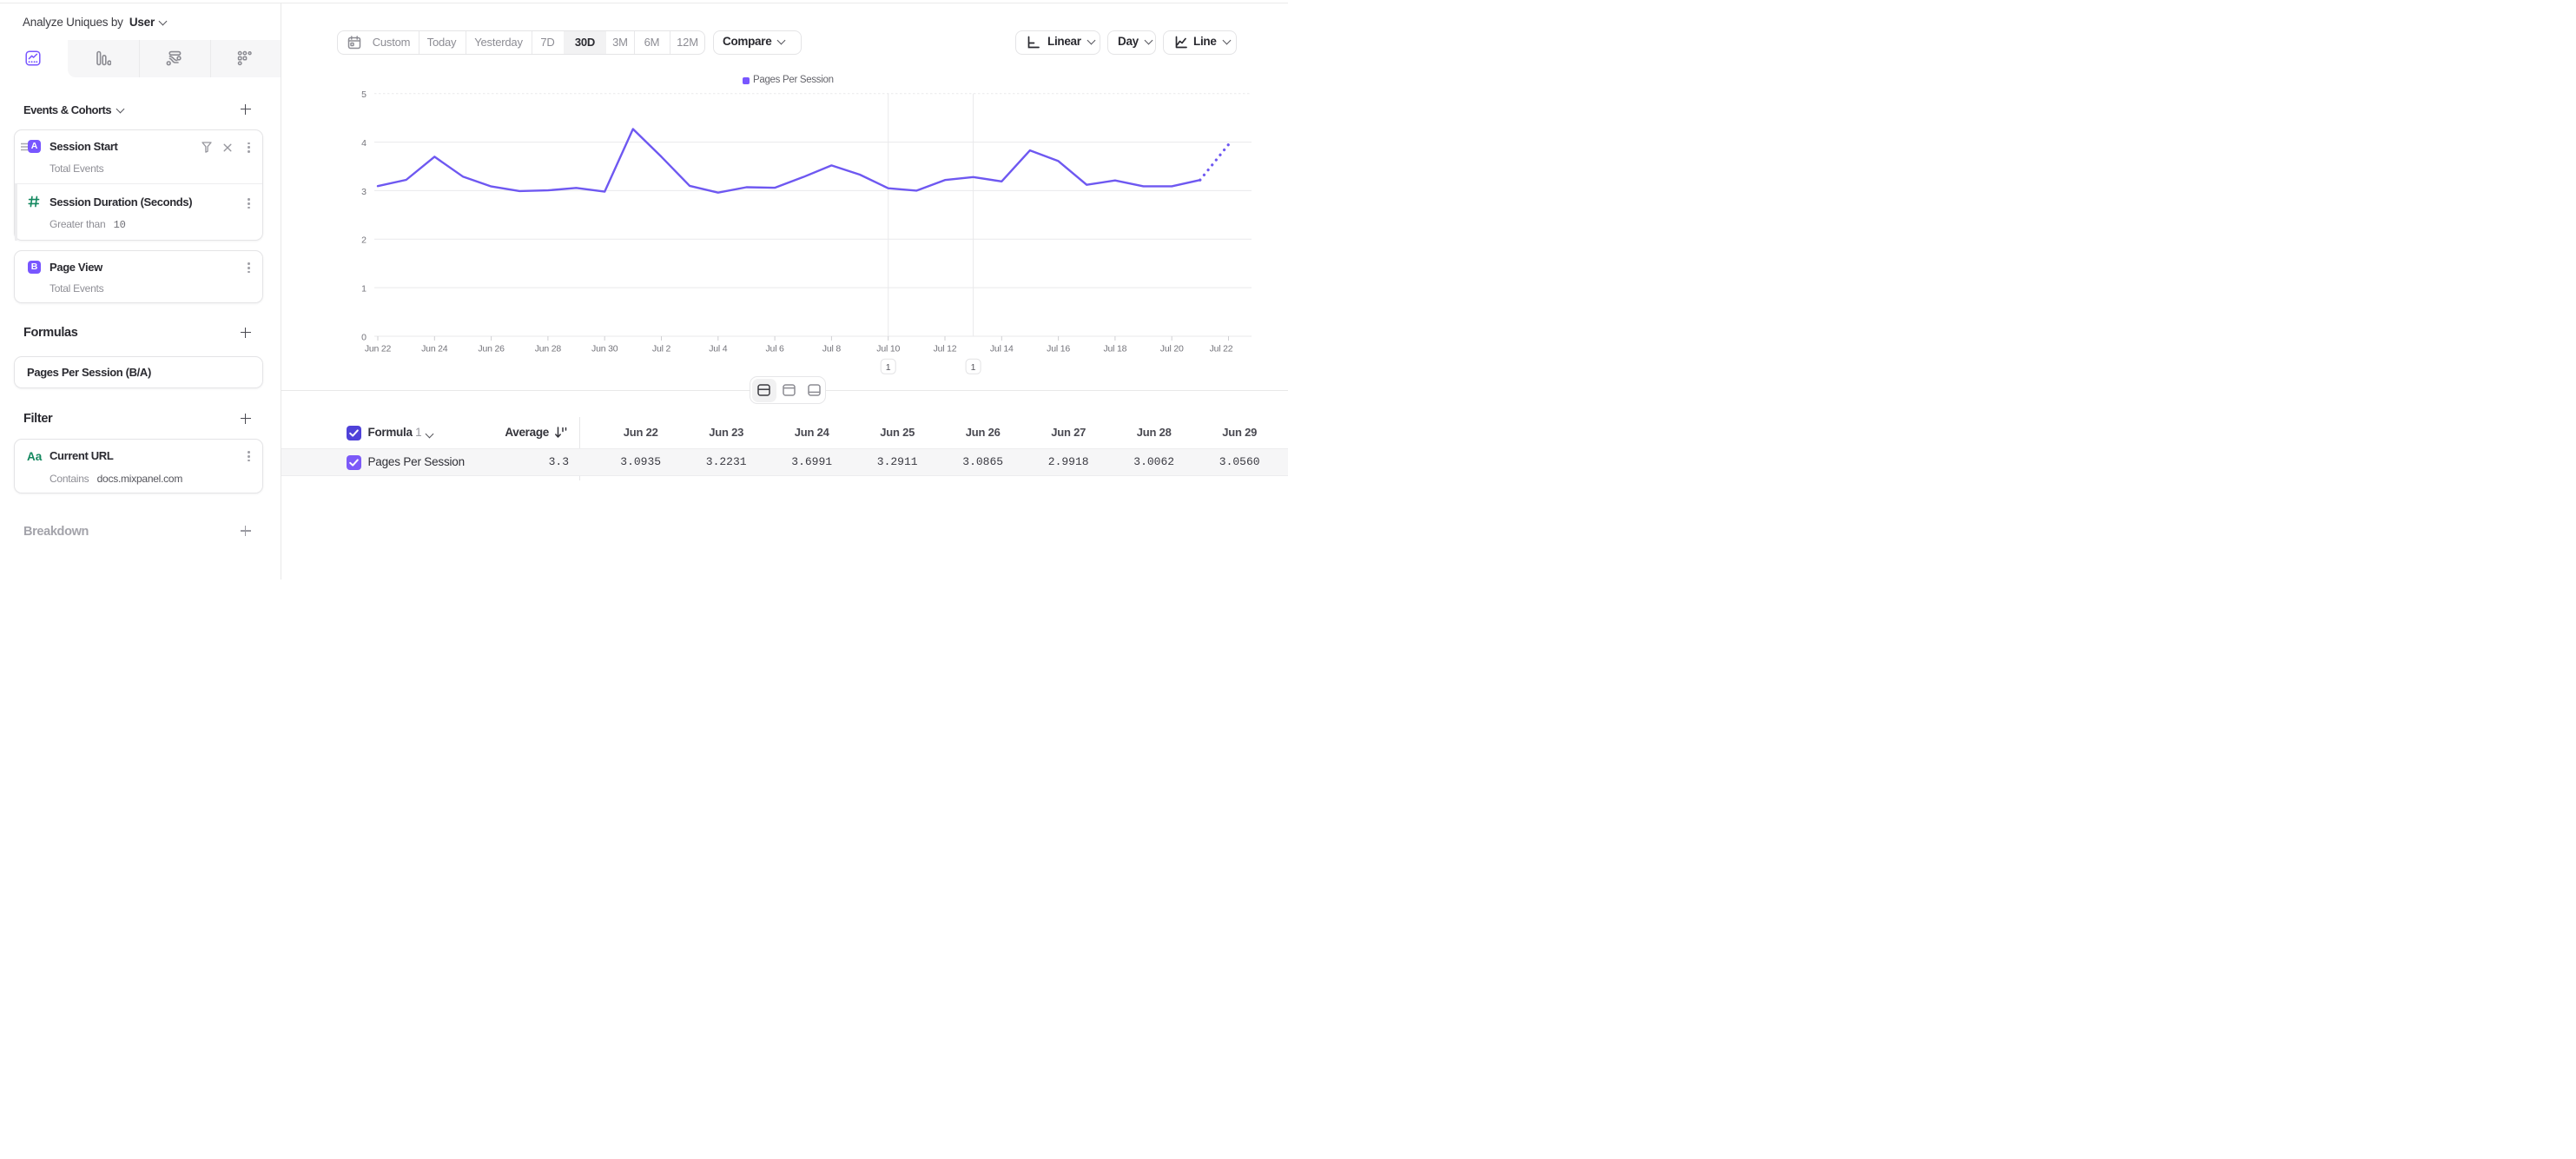 The height and width of the screenshot is (1159, 2576). I want to click on svg-text: Jul 12, so click(945, 349).